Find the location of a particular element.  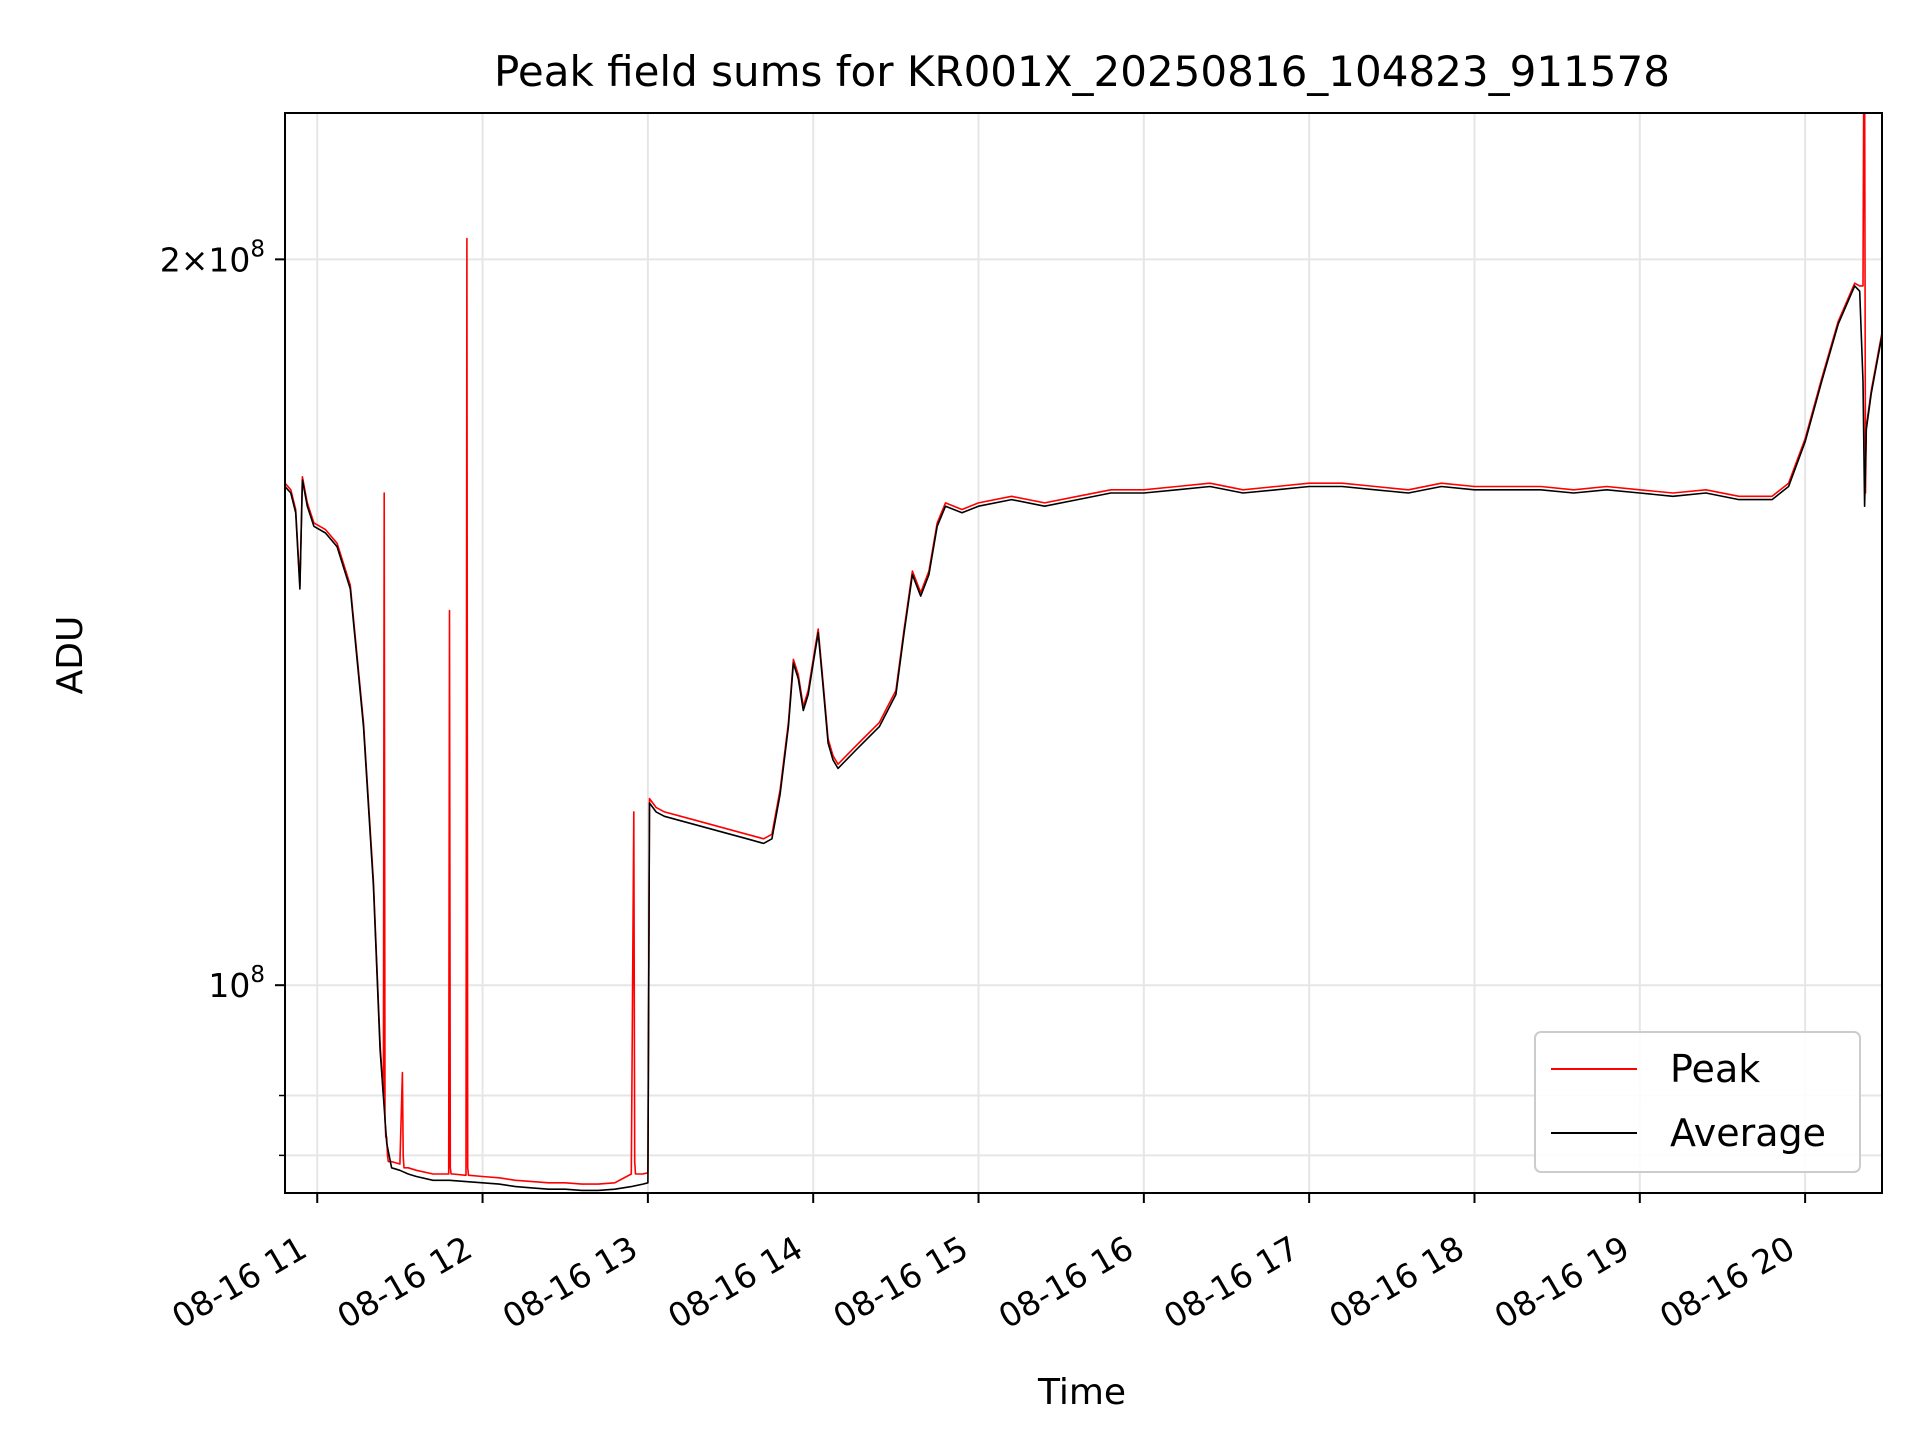

legend: Peak Average is located at coordinates (1697, 1102).